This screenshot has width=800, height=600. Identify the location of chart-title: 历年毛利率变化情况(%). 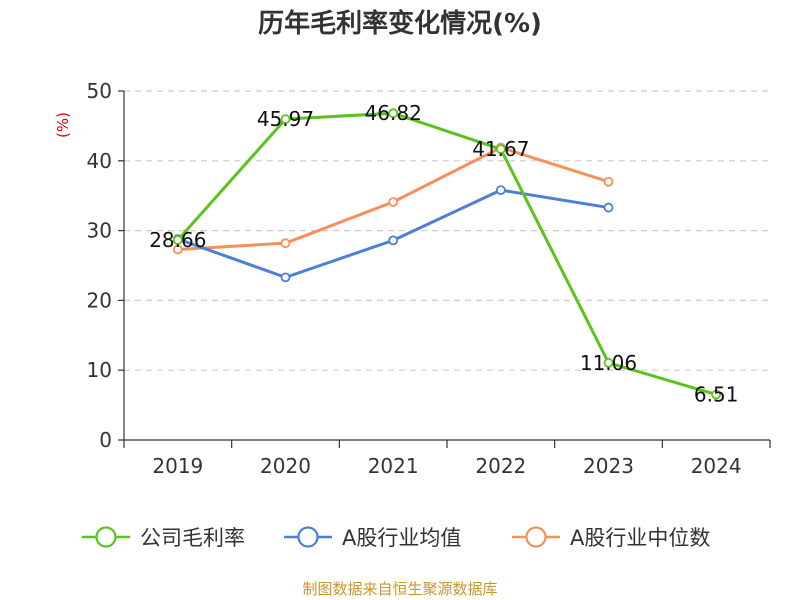
(400, 23).